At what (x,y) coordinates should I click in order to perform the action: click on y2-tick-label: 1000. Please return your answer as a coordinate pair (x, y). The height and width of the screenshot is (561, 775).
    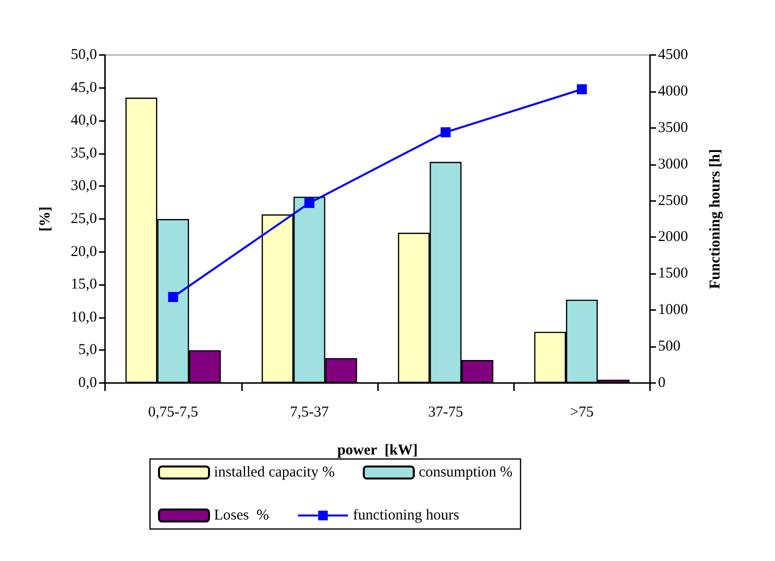
    Looking at the image, I should click on (673, 310).